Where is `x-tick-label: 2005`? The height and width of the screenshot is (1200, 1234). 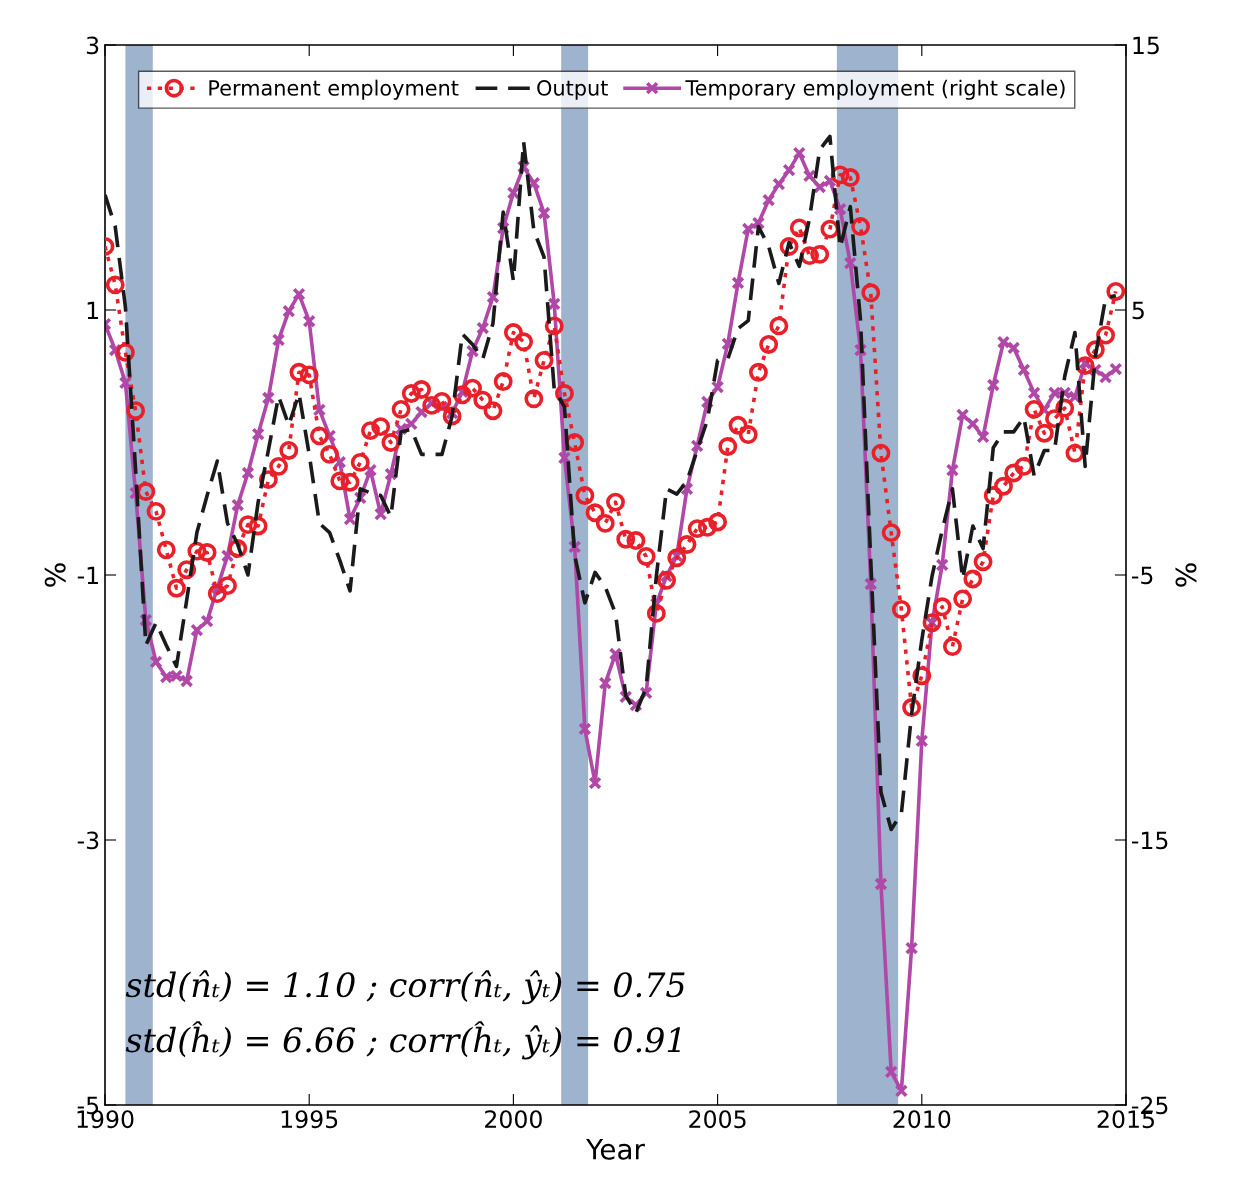 x-tick-label: 2005 is located at coordinates (717, 1119).